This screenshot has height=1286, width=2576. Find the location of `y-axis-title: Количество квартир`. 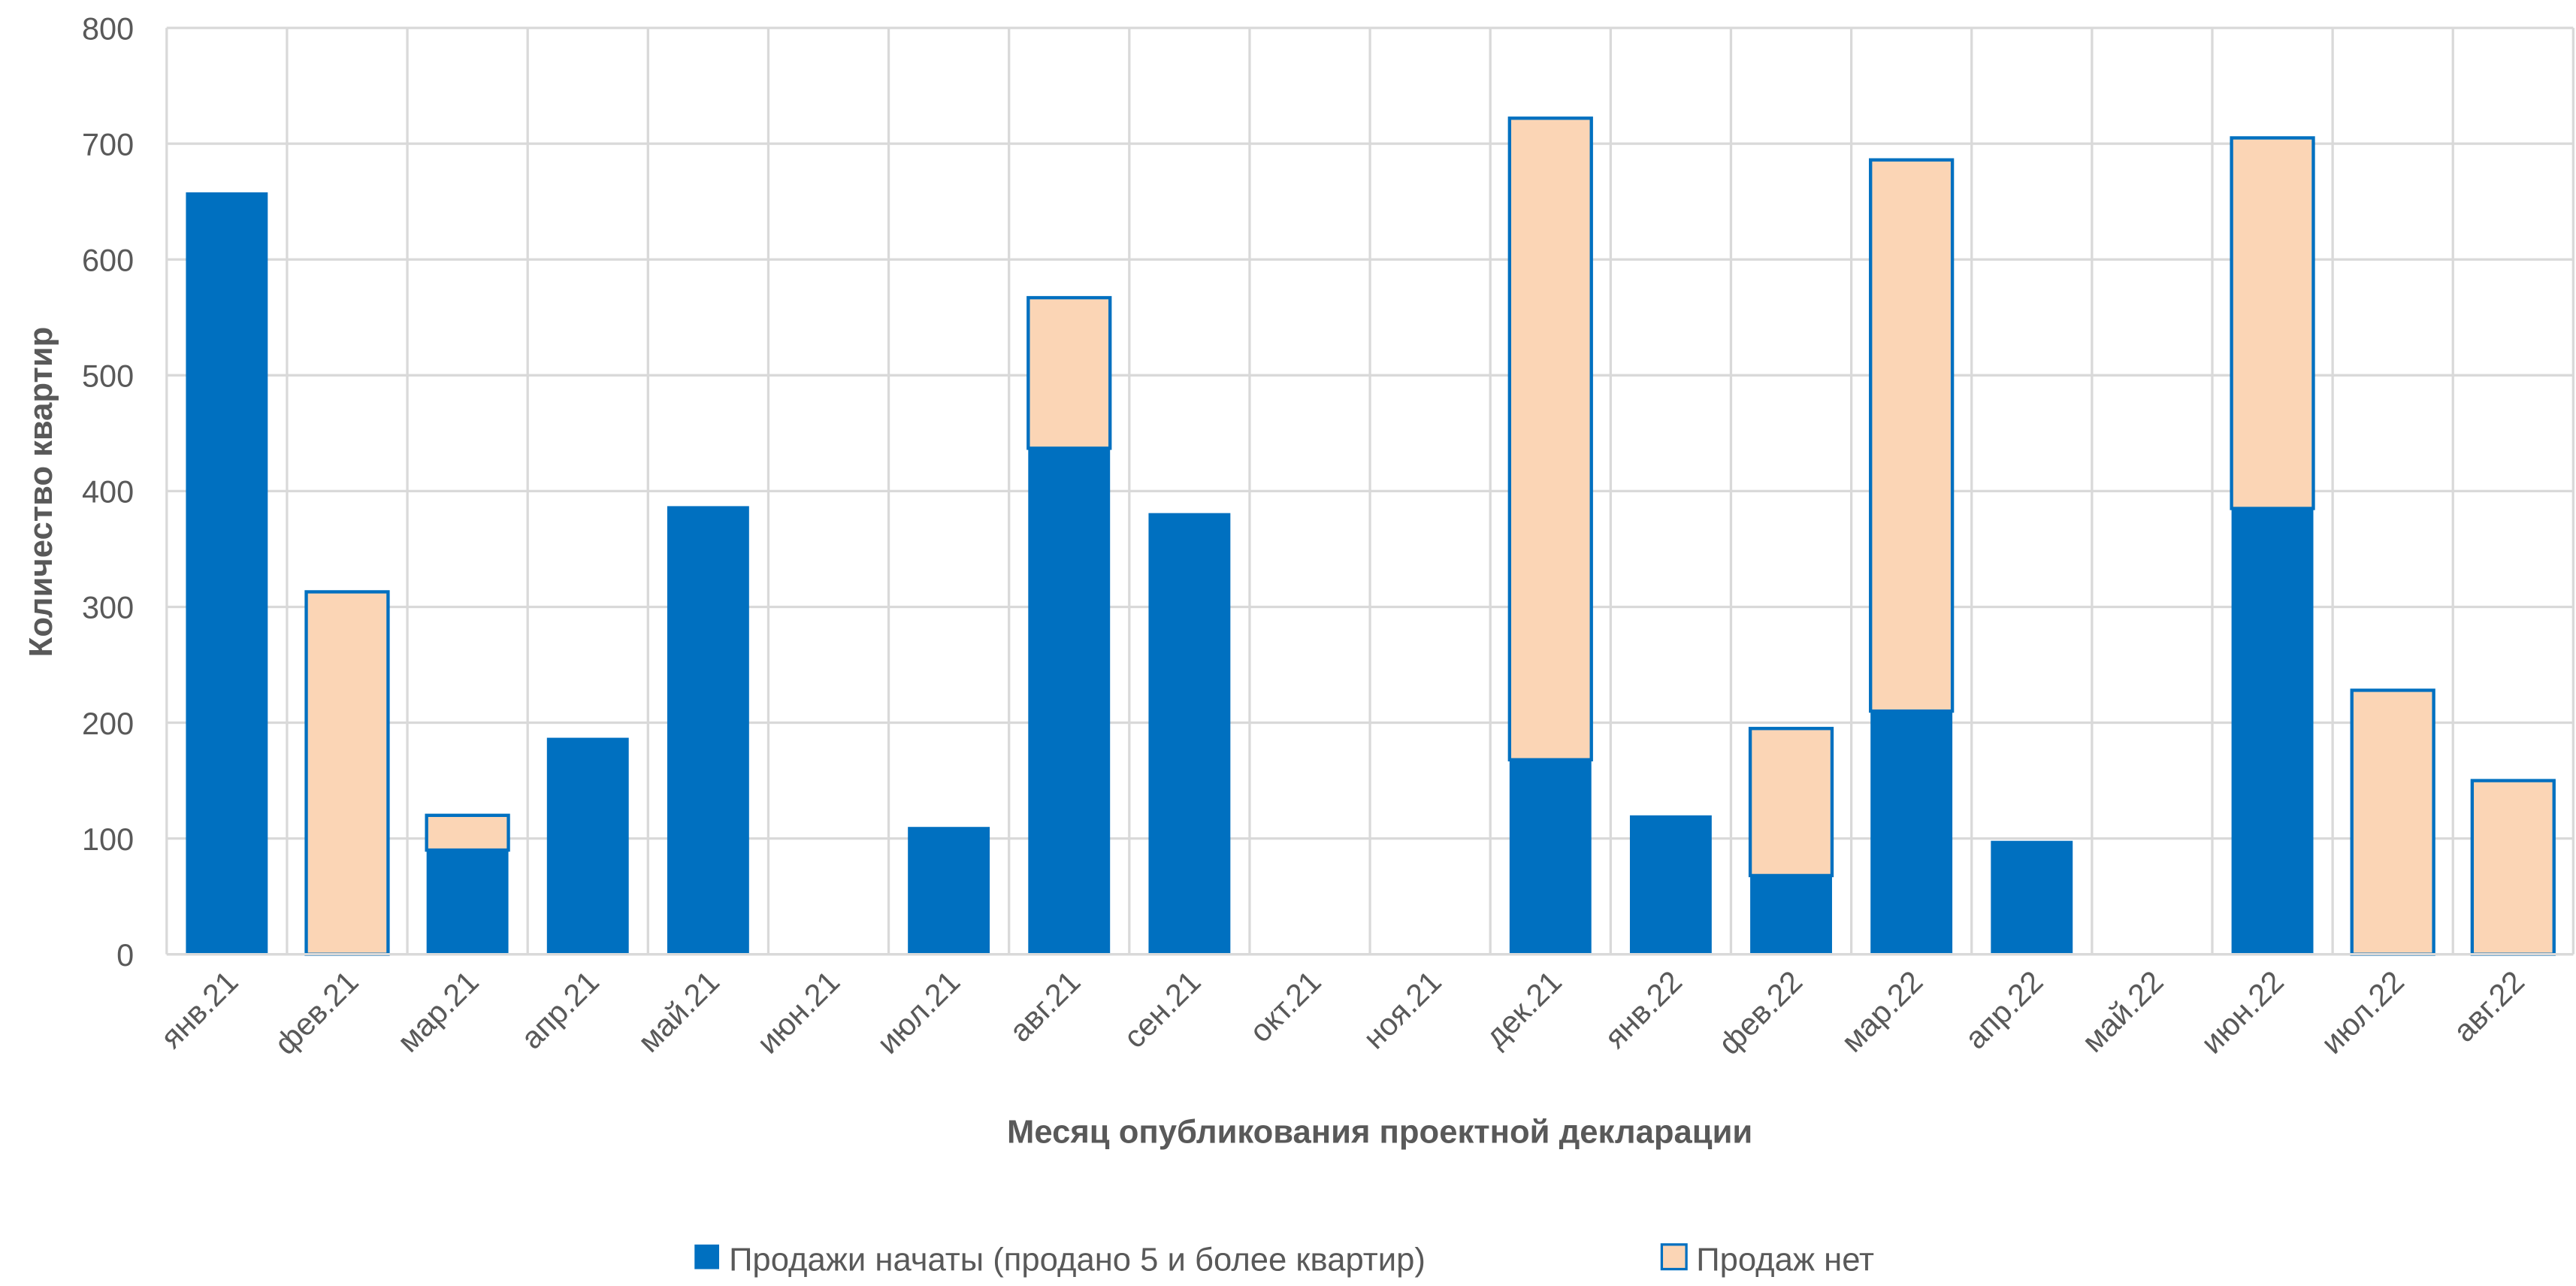

y-axis-title: Количество квартир is located at coordinates (41, 493).